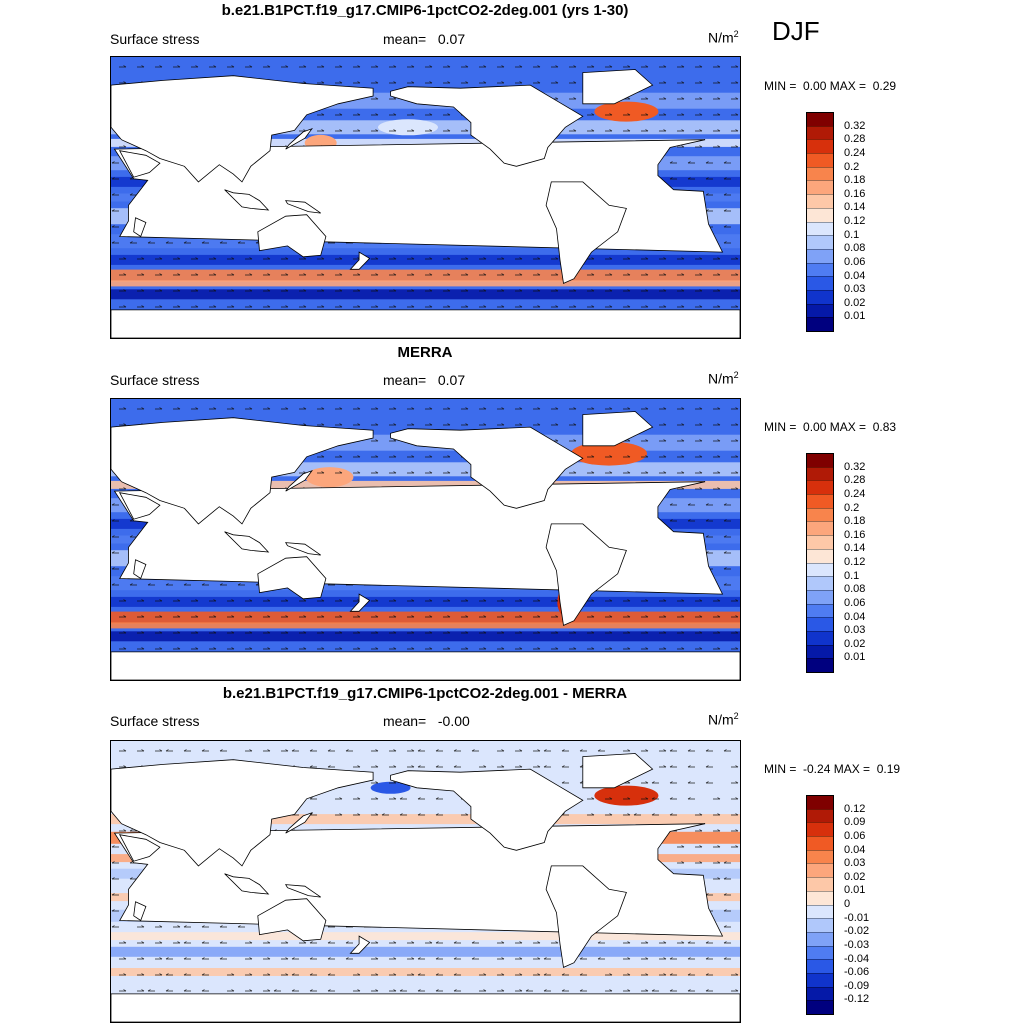  Describe the element at coordinates (723, 719) in the screenshot. I see `units-label: N/m2` at that location.